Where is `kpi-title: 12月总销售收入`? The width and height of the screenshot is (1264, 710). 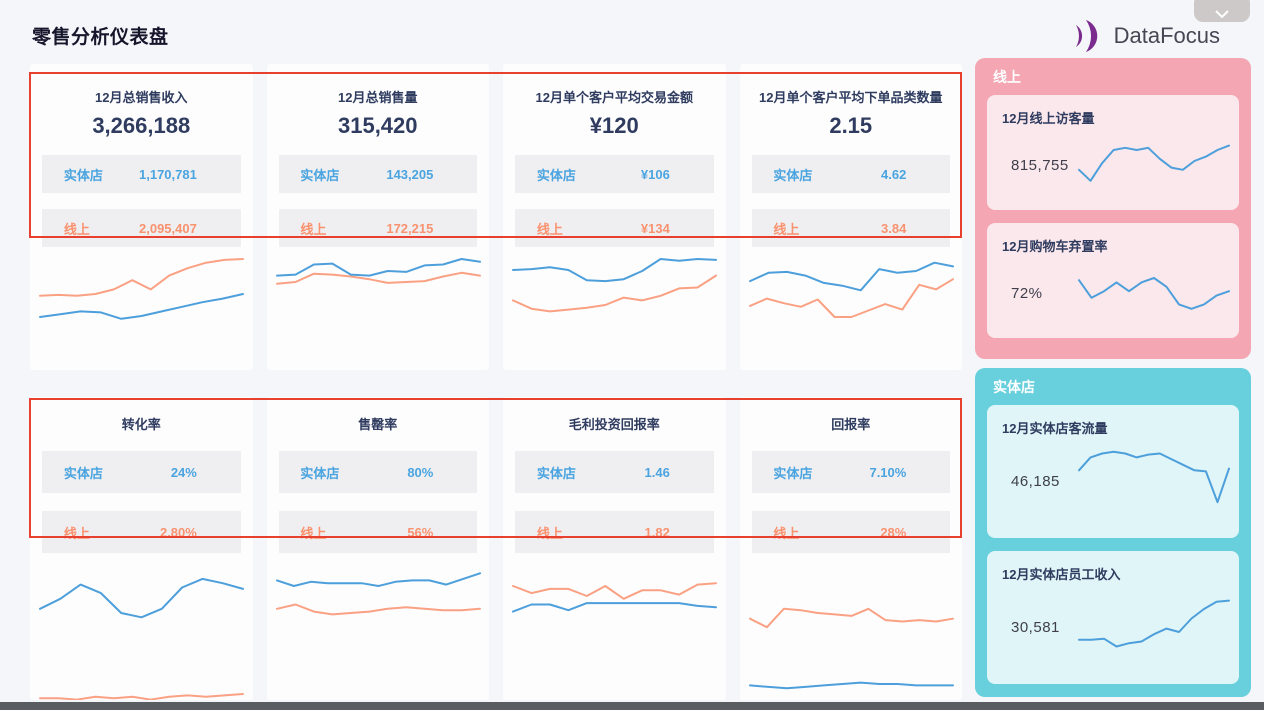 kpi-title: 12月总销售收入 is located at coordinates (141, 97).